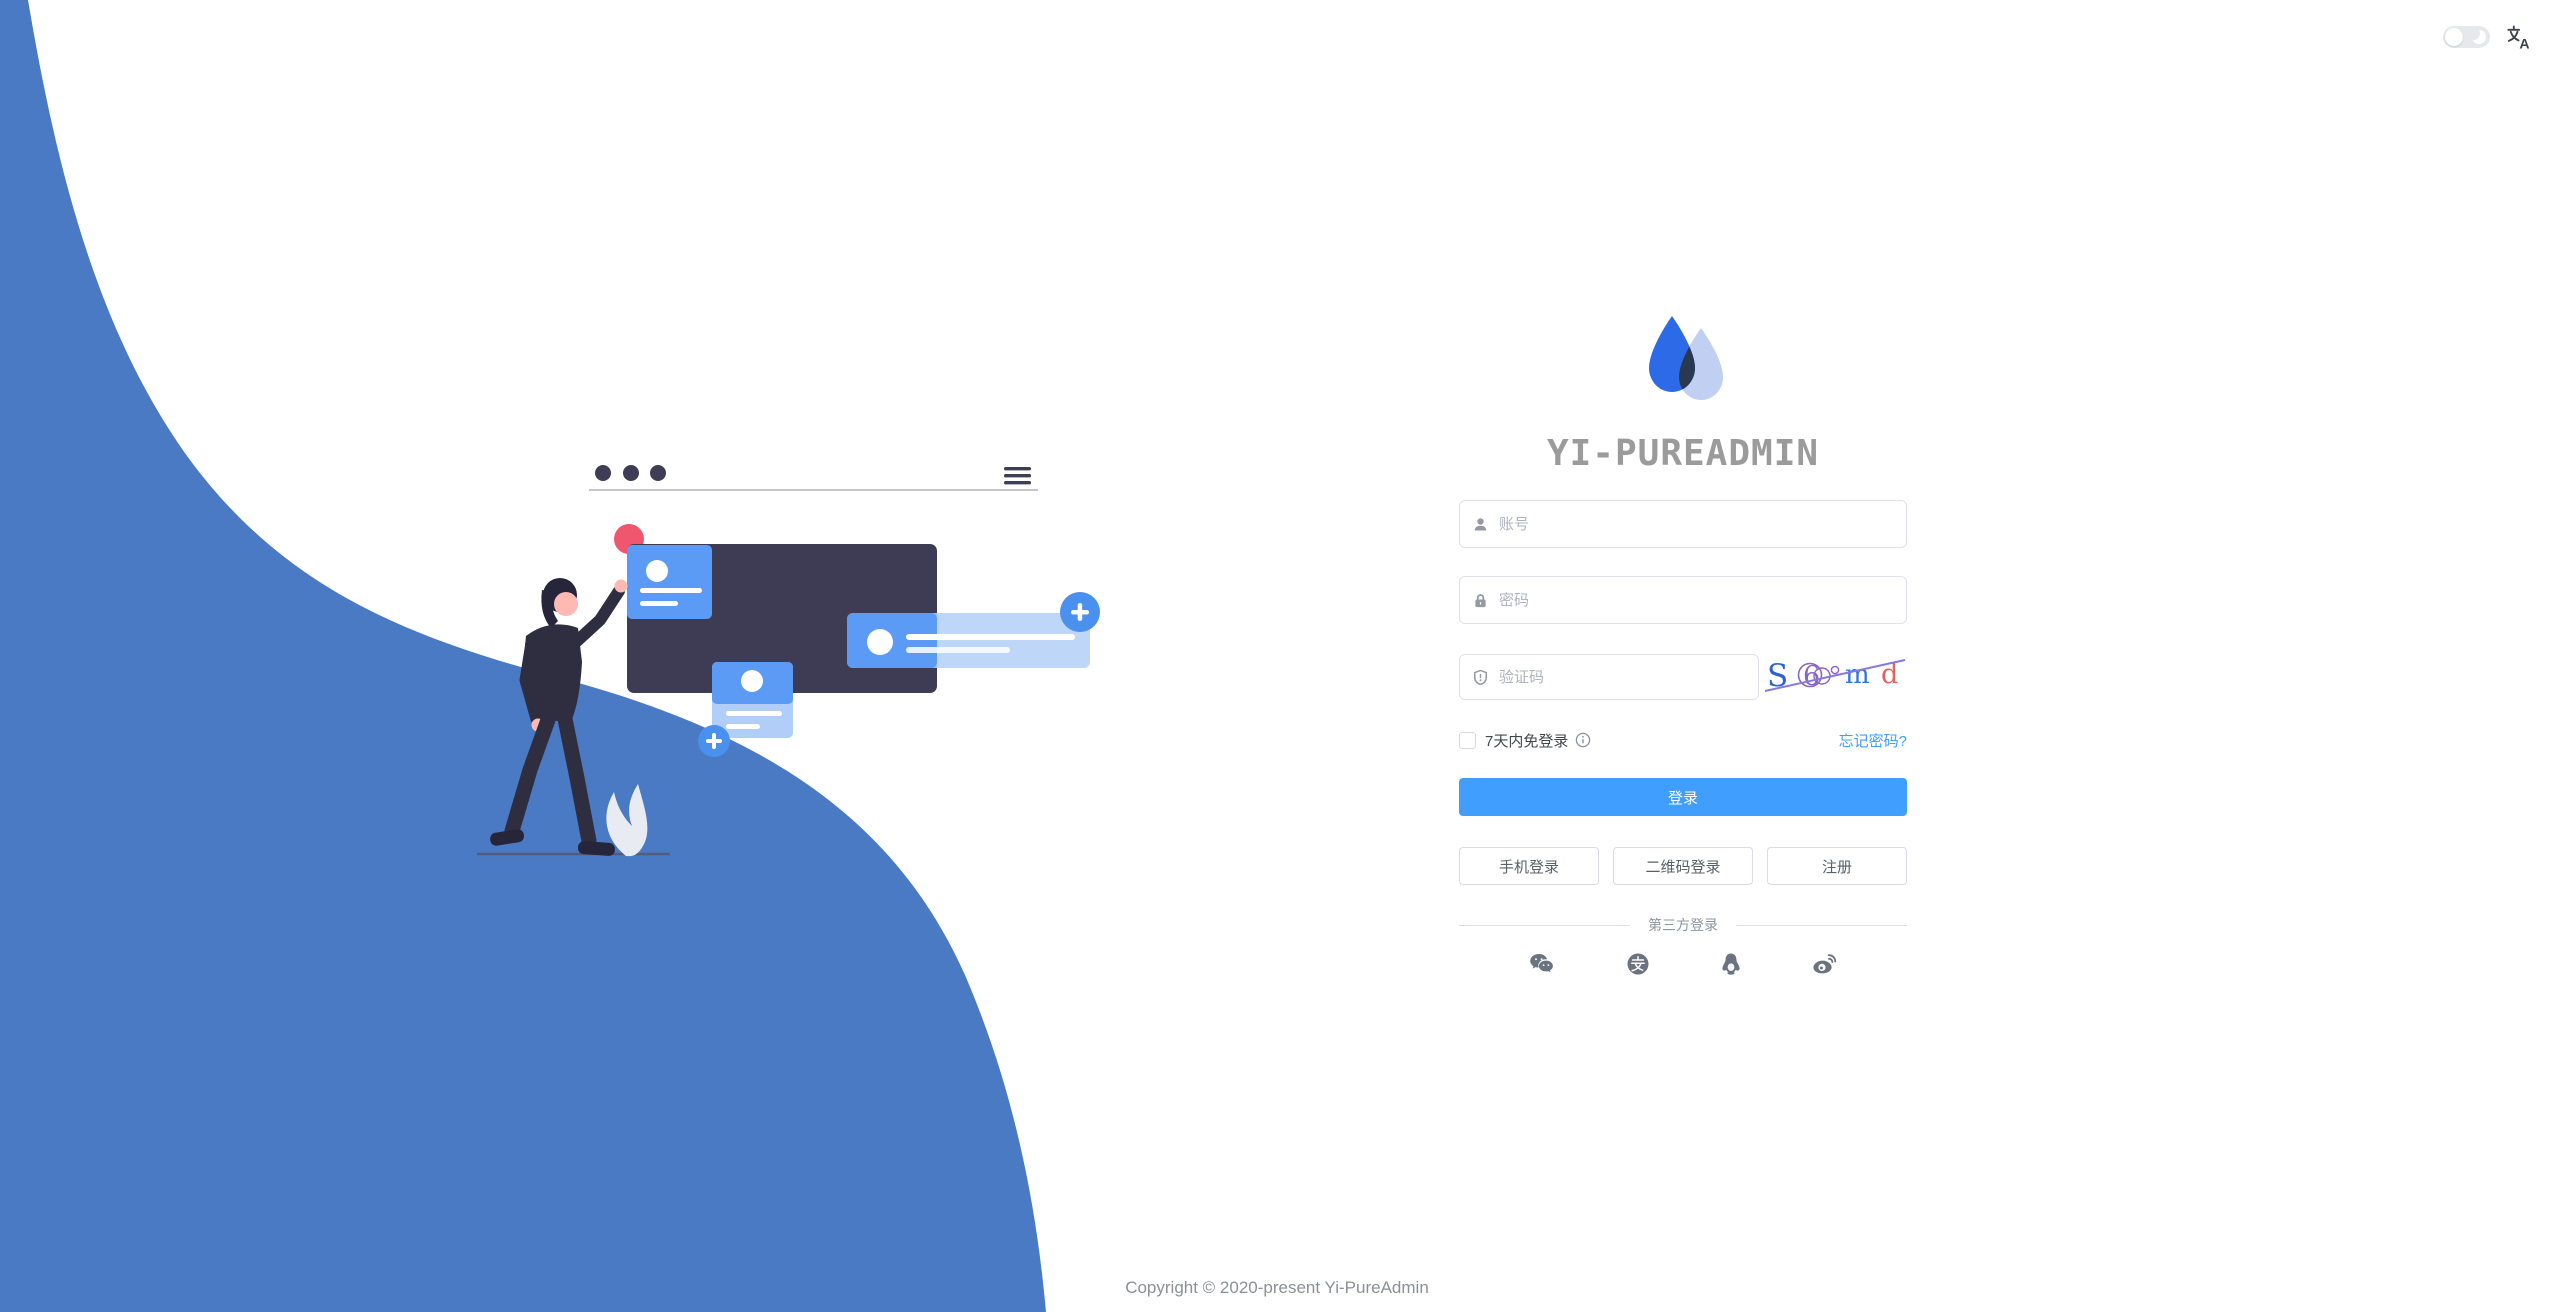  Describe the element at coordinates (1683, 797) in the screenshot. I see `login-button: 登录` at that location.